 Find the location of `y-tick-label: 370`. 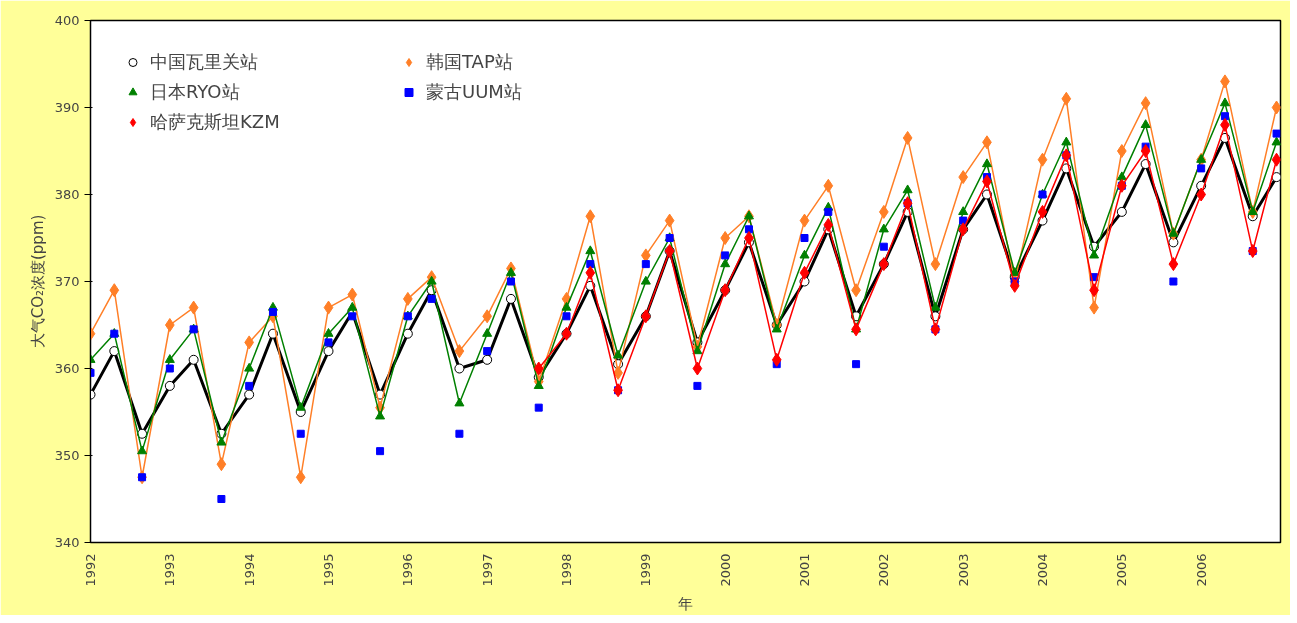

y-tick-label: 370 is located at coordinates (67, 281).